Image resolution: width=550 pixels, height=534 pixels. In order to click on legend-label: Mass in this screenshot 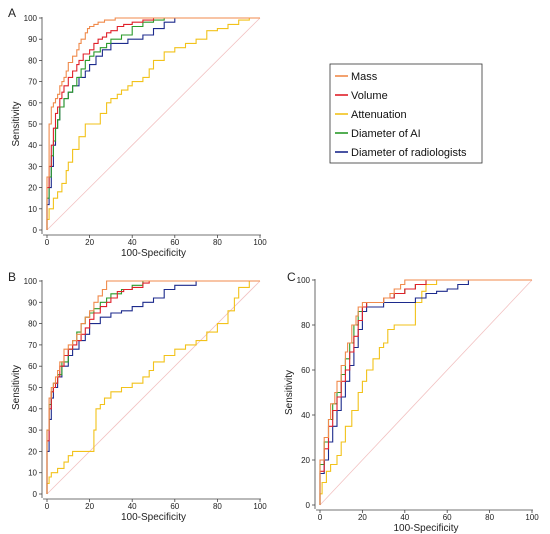, I will do `click(364, 77)`.